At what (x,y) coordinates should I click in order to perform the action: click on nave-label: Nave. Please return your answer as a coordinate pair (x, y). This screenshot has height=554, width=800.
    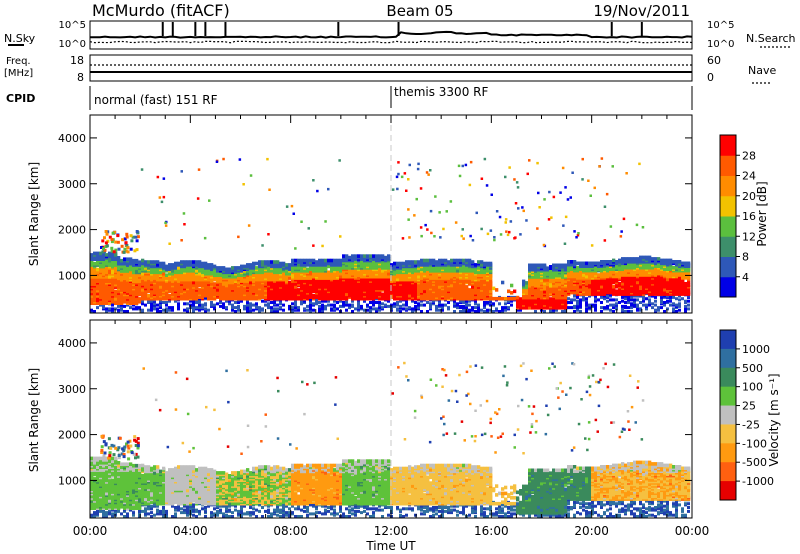
    Looking at the image, I should click on (762, 70).